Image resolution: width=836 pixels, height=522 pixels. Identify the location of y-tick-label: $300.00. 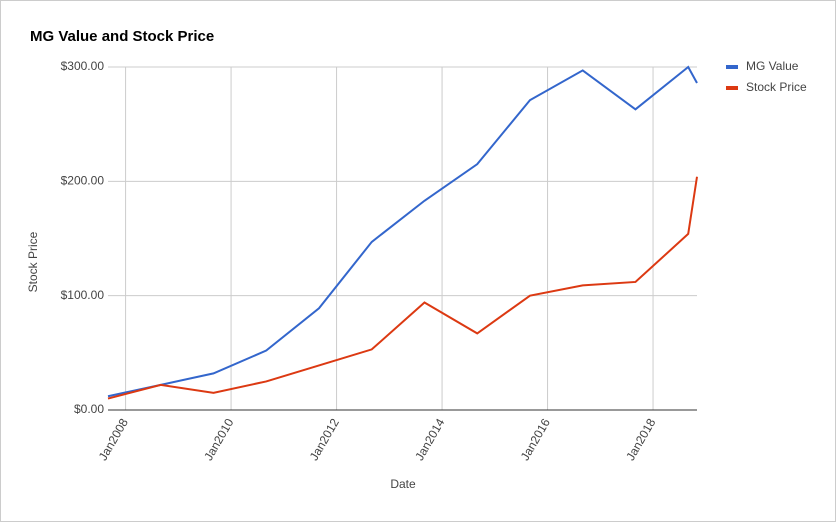
(83, 66).